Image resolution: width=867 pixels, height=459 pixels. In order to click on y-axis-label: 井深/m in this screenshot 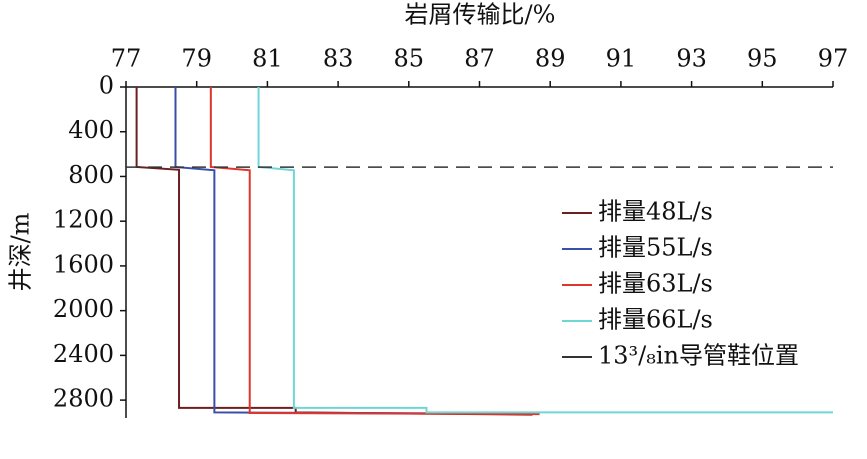, I will do `click(21, 251)`.